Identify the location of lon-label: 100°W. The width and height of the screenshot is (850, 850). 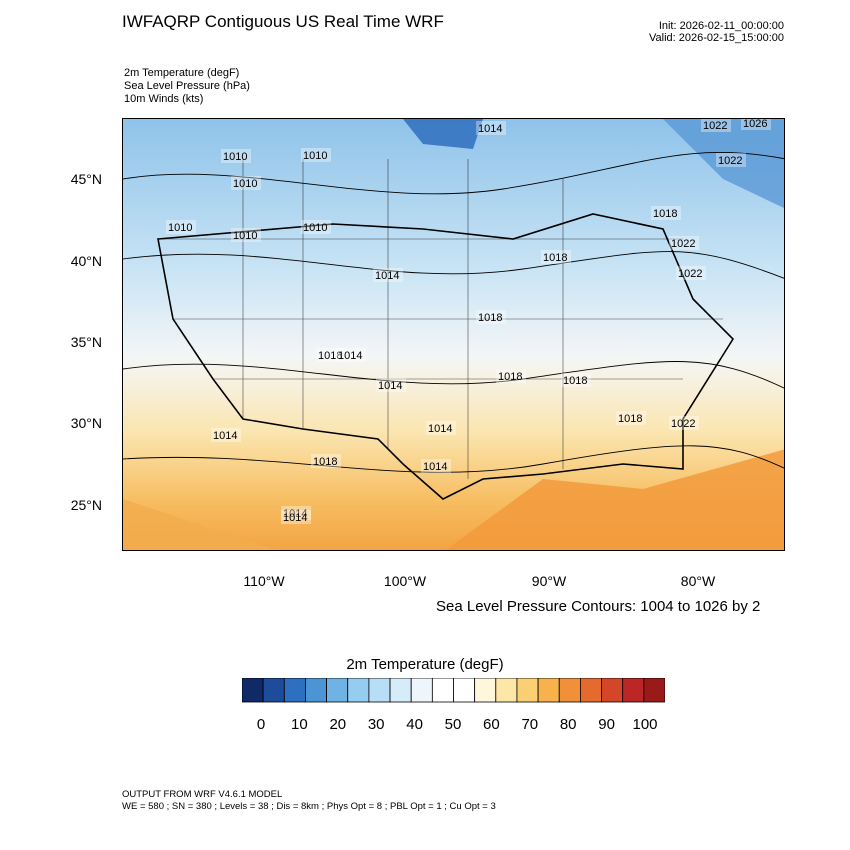
(405, 581).